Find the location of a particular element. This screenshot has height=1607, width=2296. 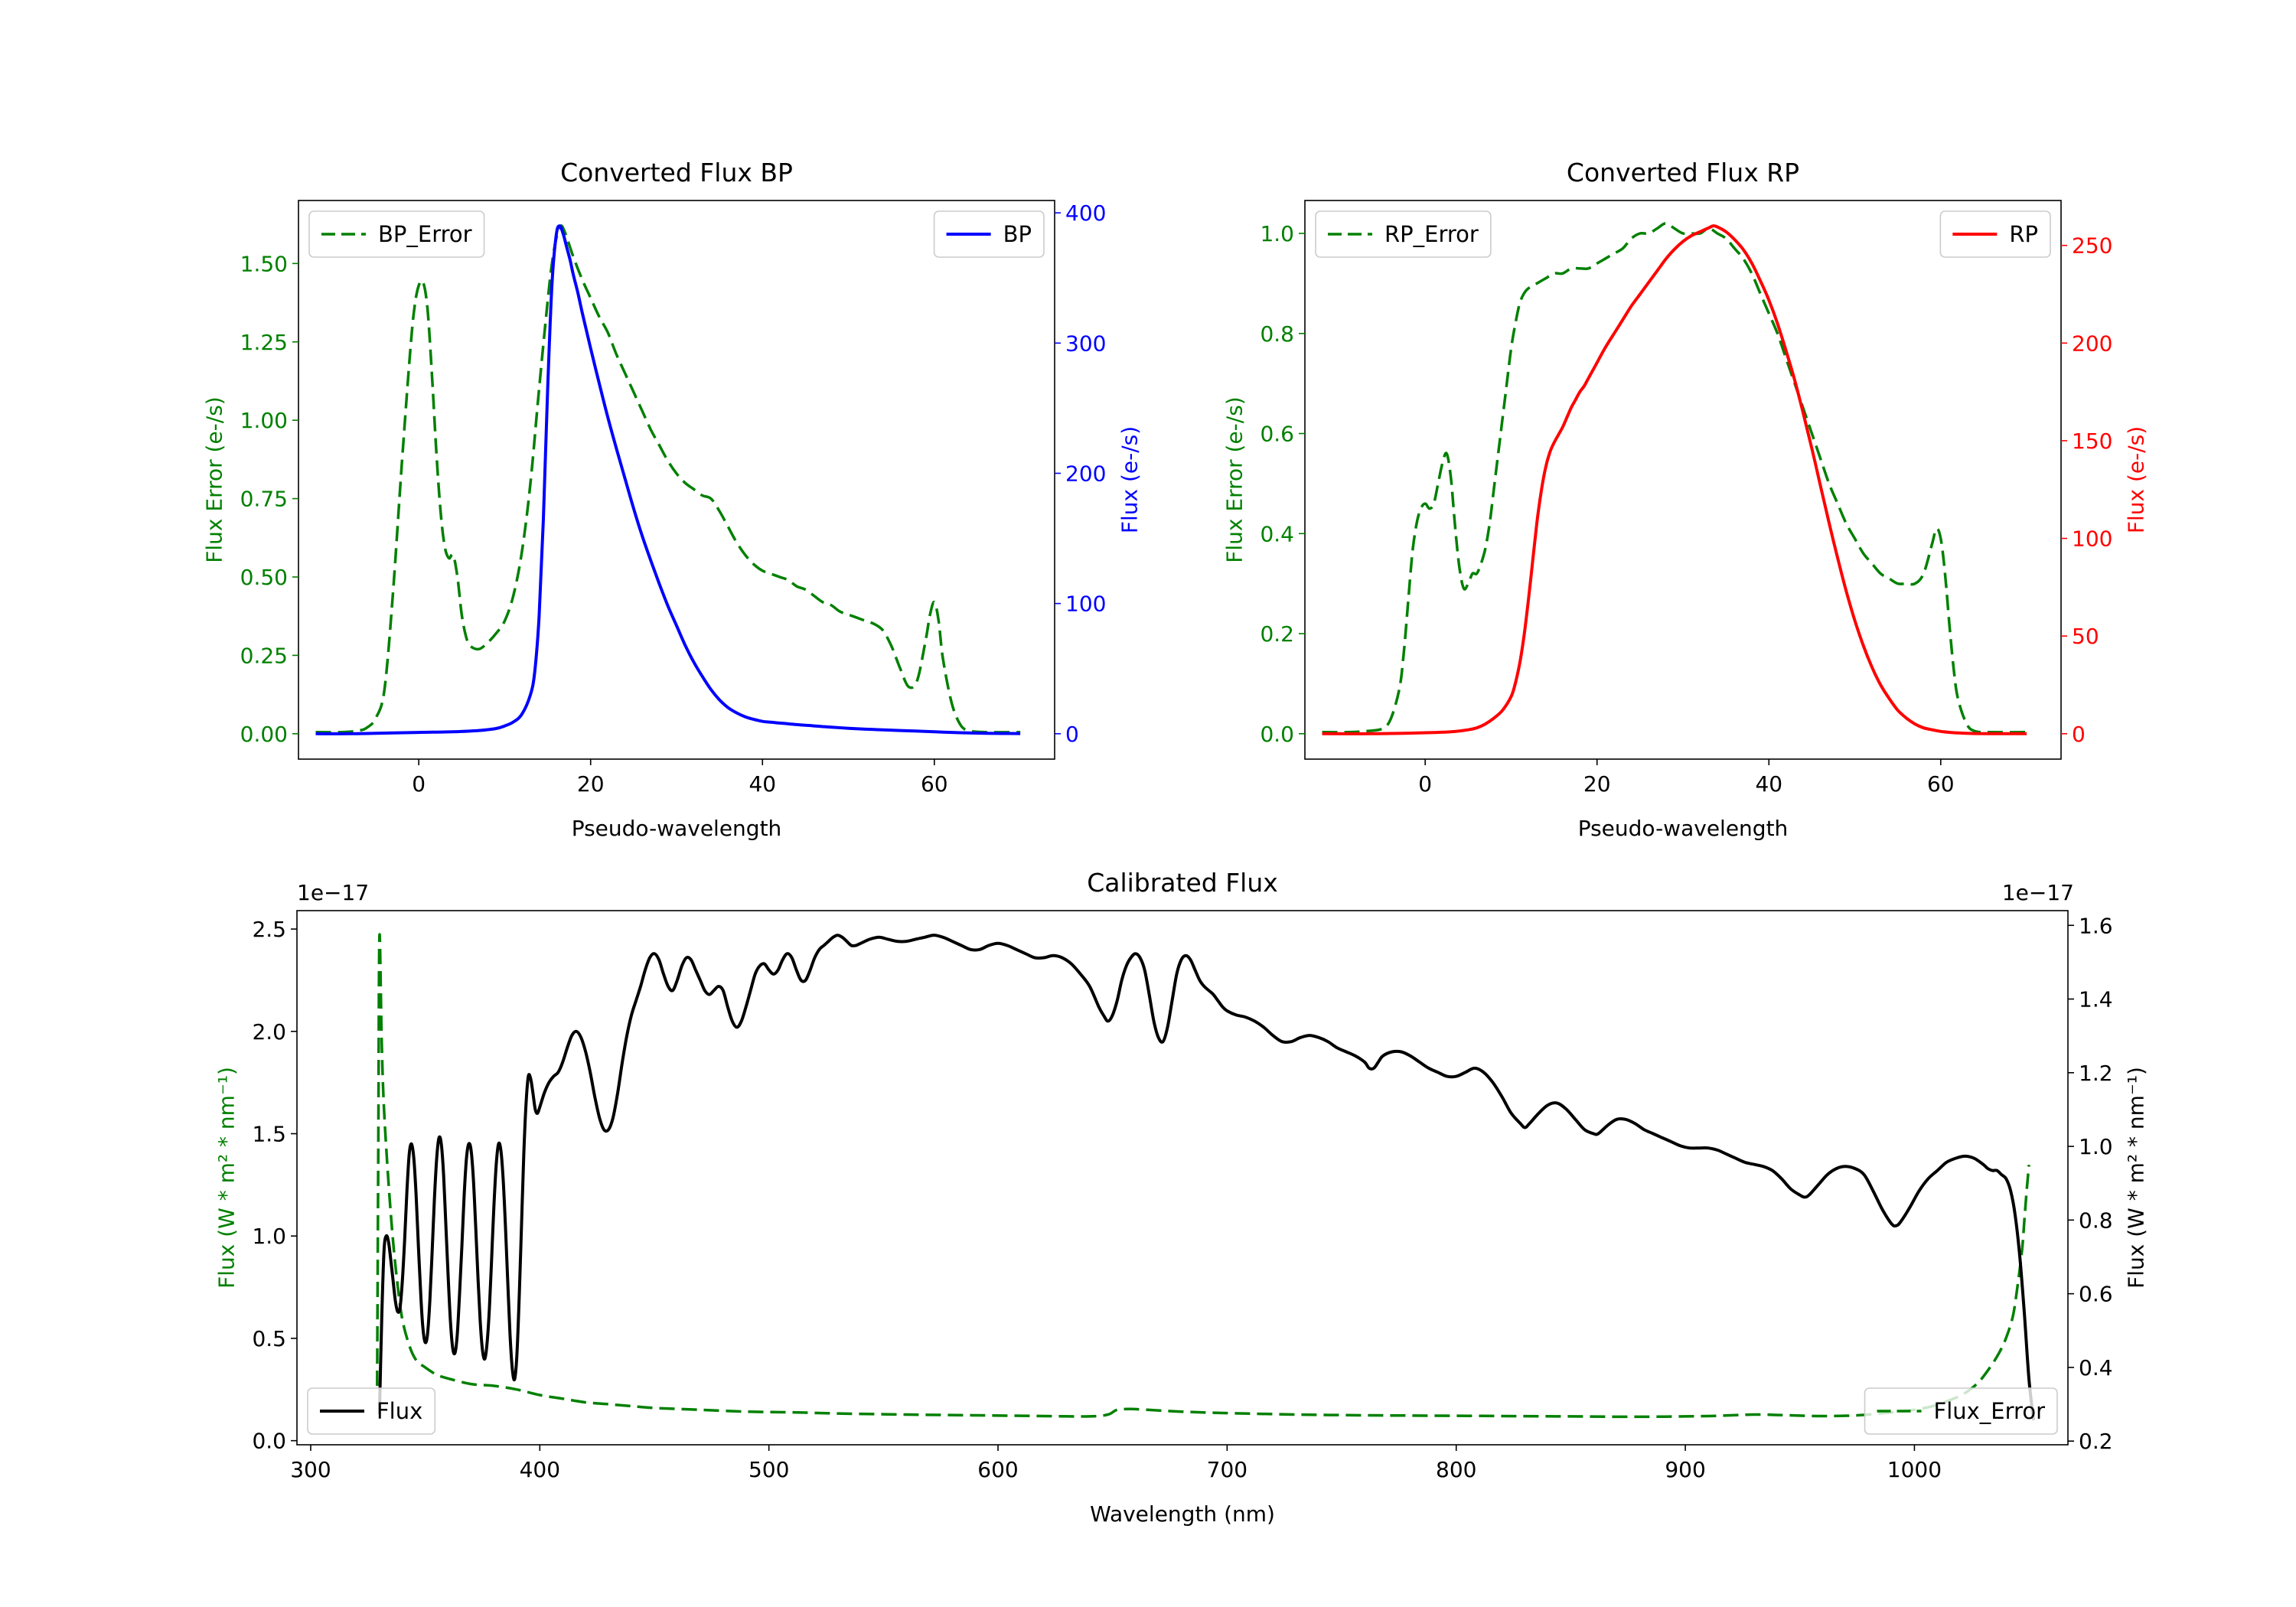

y-tick-label: 1.6 is located at coordinates (2096, 925).